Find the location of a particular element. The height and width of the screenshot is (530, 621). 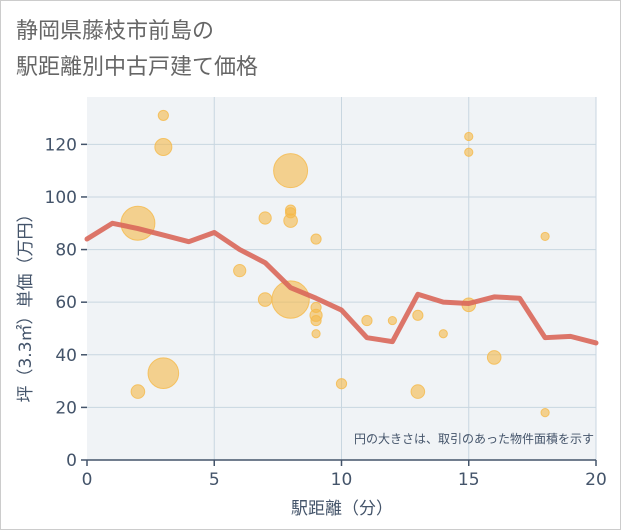

chart-title: 静岡県藤枝市前島の 駅距離別中古戸建て価格 is located at coordinates (137, 50).